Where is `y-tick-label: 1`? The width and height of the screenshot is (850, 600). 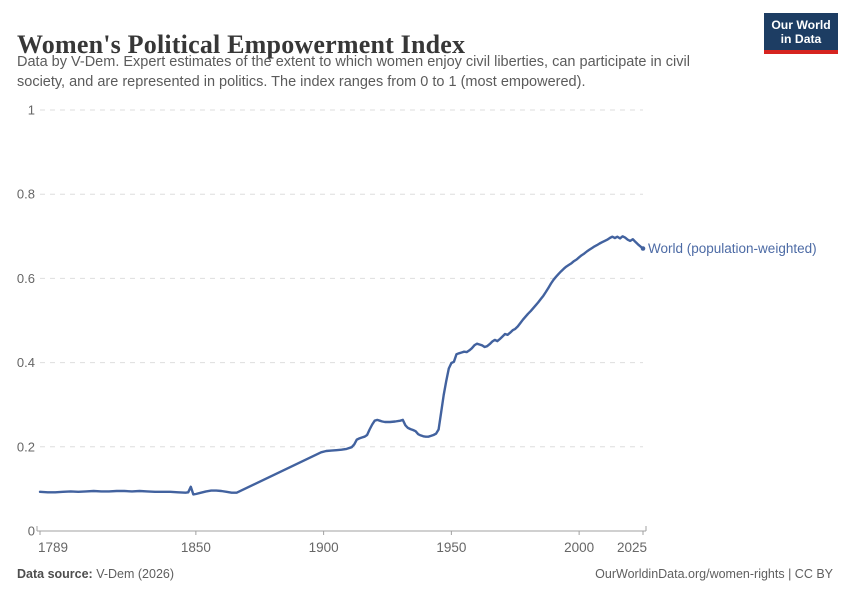
y-tick-label: 1 is located at coordinates (31, 110).